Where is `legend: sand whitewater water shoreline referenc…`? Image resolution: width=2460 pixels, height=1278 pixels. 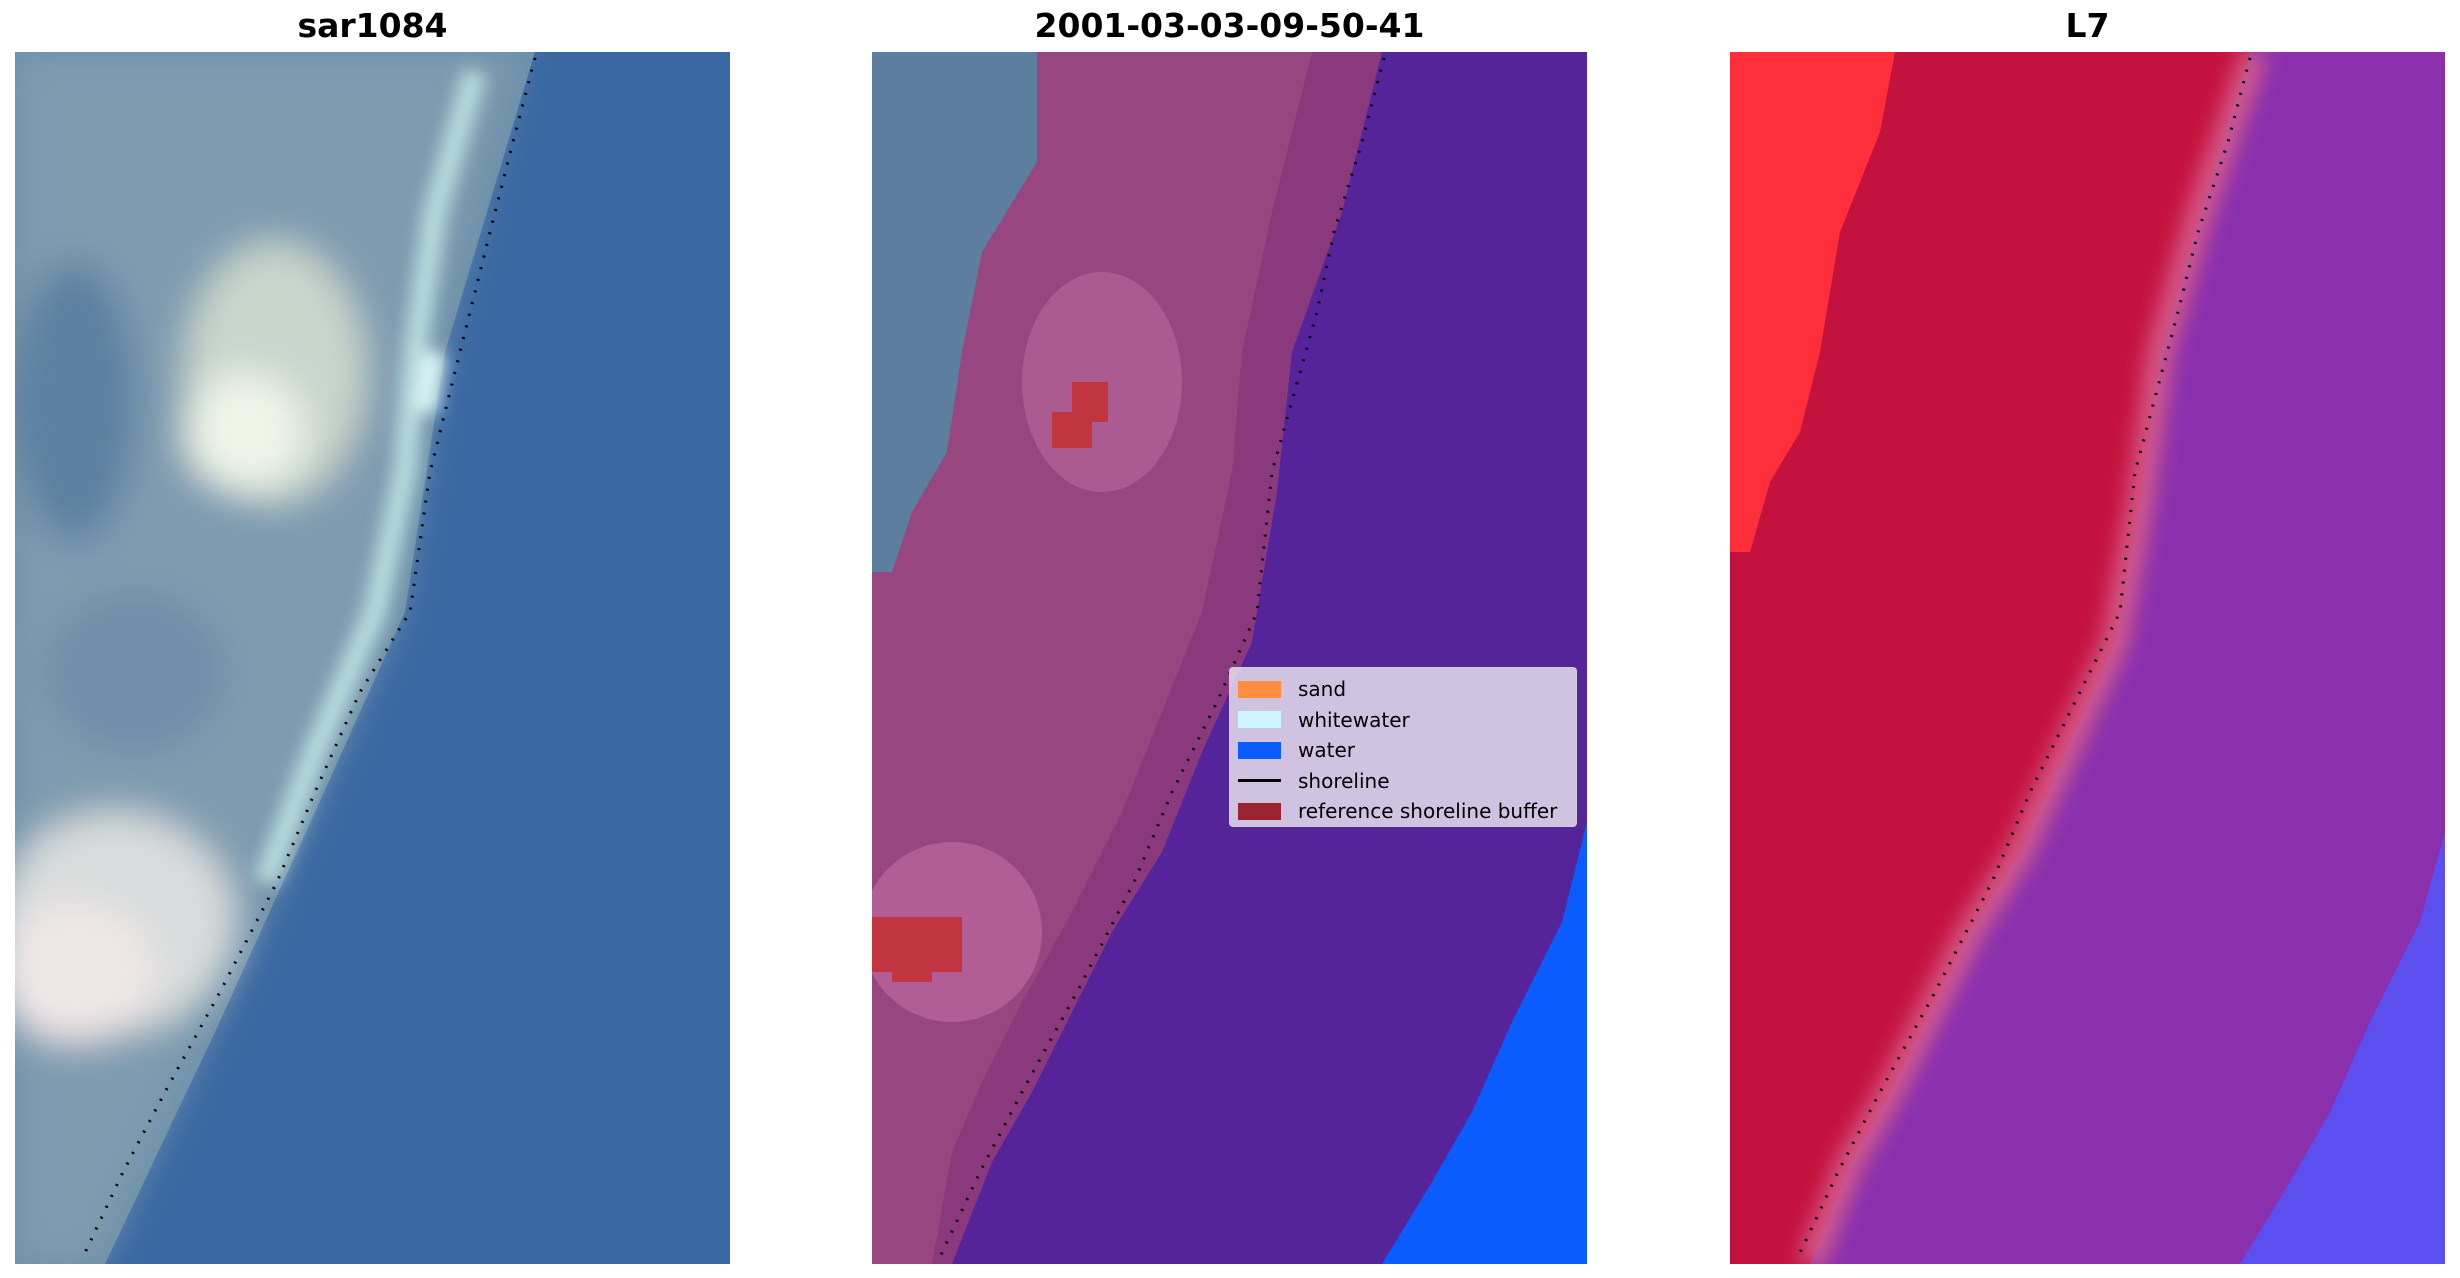 legend: sand whitewater water shoreline referenc… is located at coordinates (1403, 747).